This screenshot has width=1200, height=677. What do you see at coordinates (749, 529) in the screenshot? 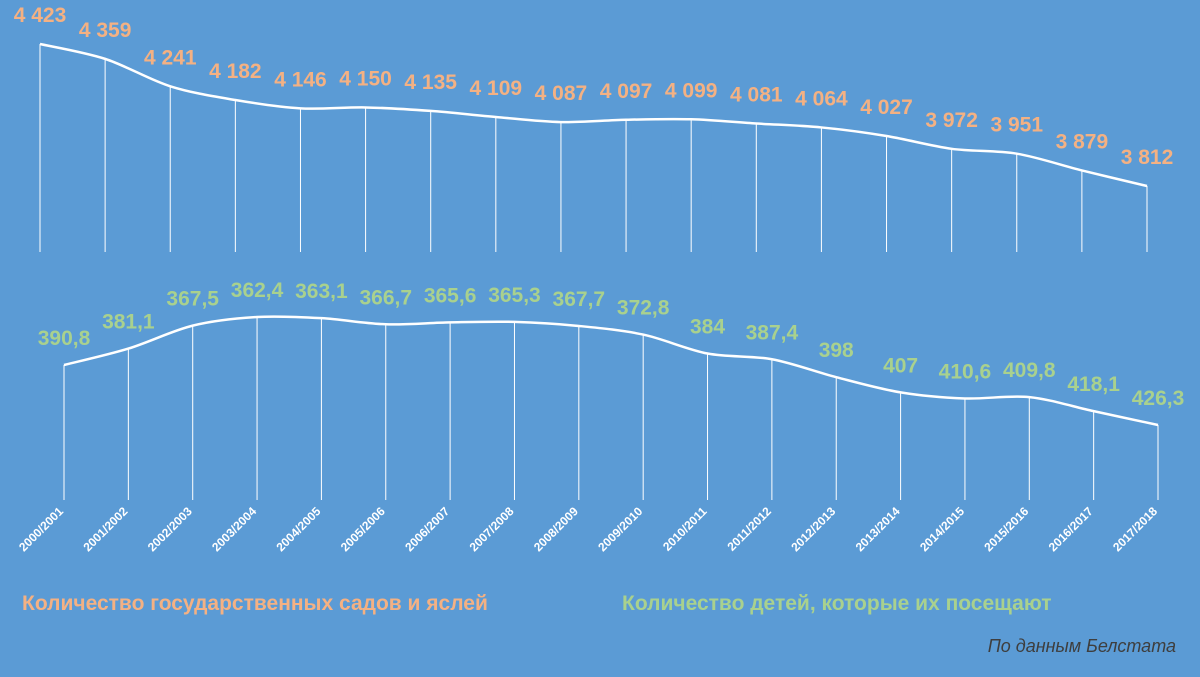
I see `x-tick-label-11: 2011/2012` at bounding box center [749, 529].